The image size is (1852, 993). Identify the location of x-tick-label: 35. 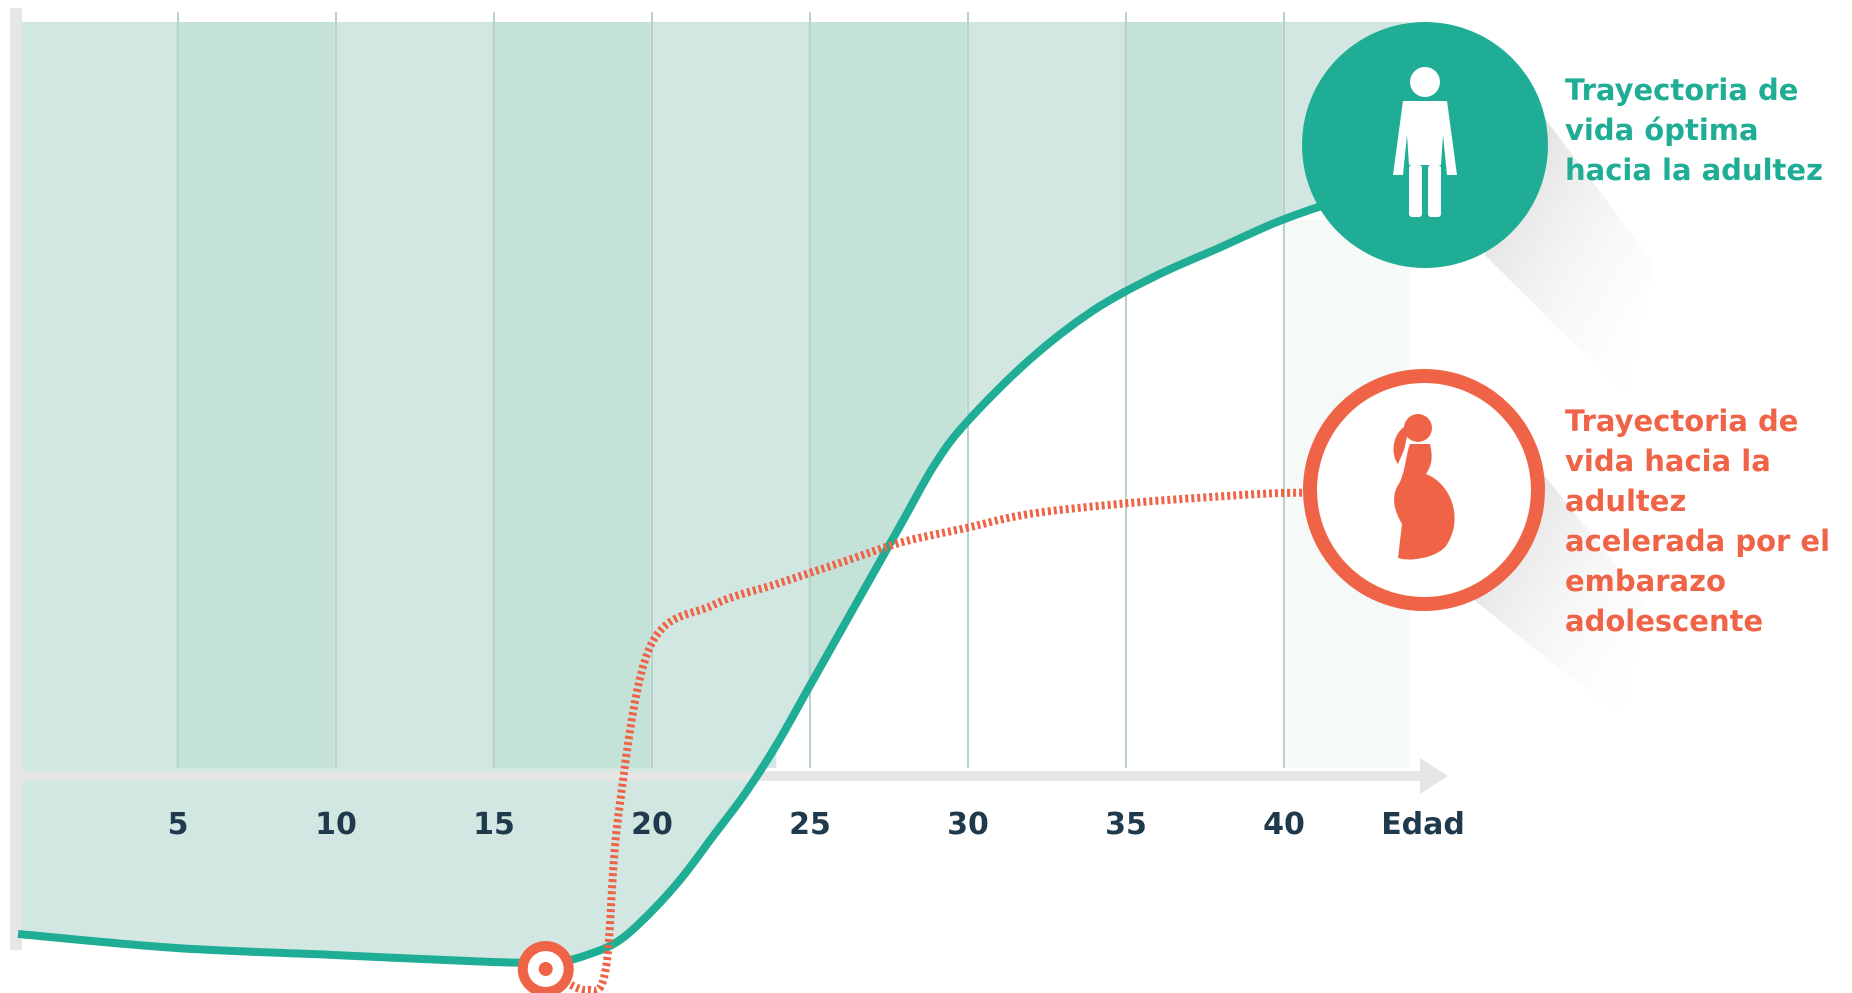
(1126, 824).